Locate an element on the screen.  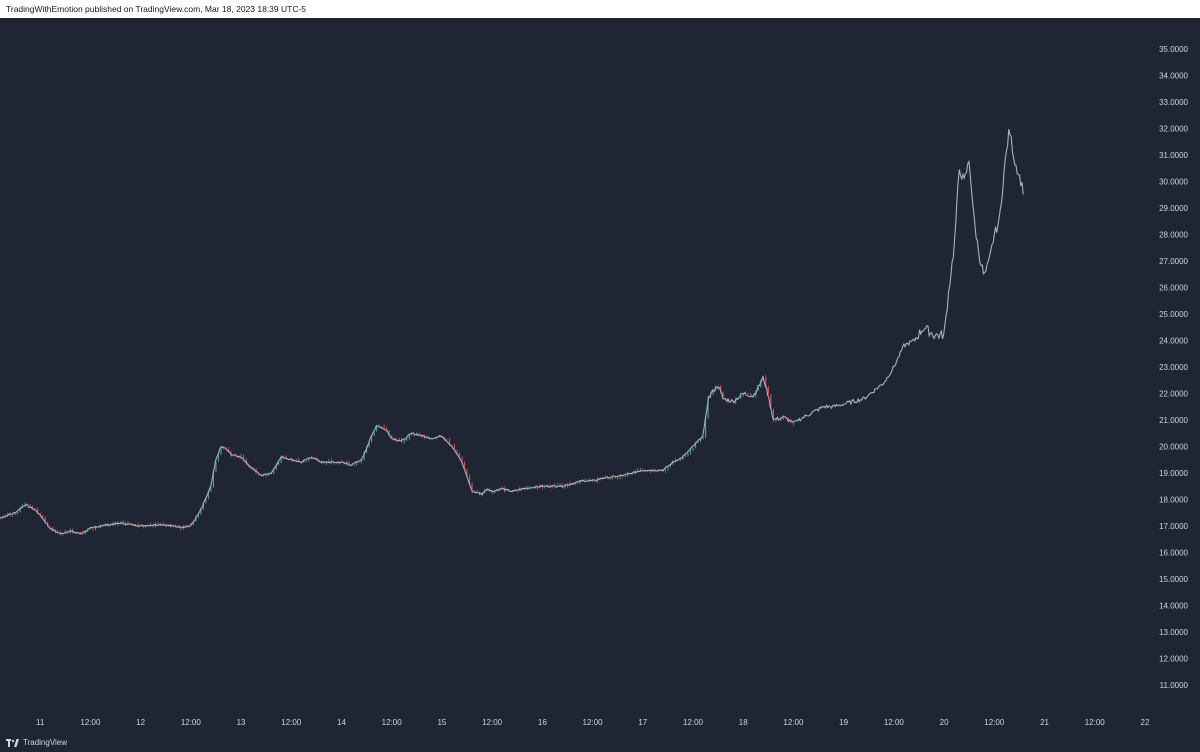
x-tick-label: 21 is located at coordinates (1044, 722).